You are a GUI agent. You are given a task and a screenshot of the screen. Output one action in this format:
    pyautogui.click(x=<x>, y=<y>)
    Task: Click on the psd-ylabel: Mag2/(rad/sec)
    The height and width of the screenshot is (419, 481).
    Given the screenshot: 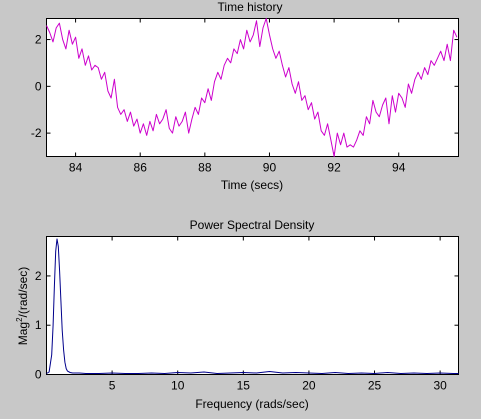 What is the action you would take?
    pyautogui.click(x=22, y=306)
    